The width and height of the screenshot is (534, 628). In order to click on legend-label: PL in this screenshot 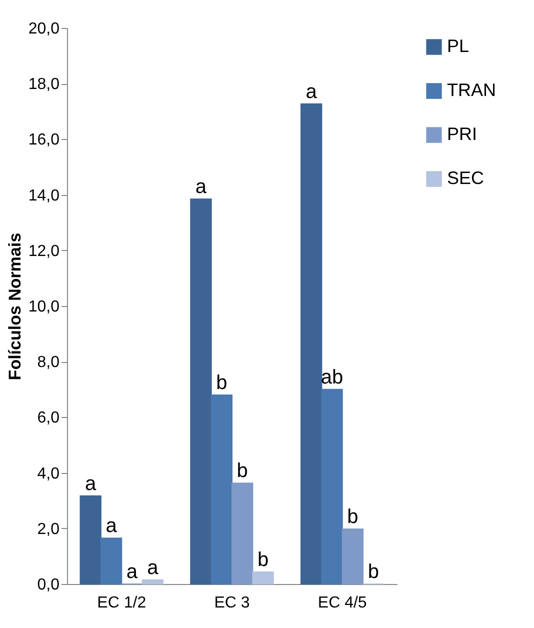, I will do `click(458, 46)`.